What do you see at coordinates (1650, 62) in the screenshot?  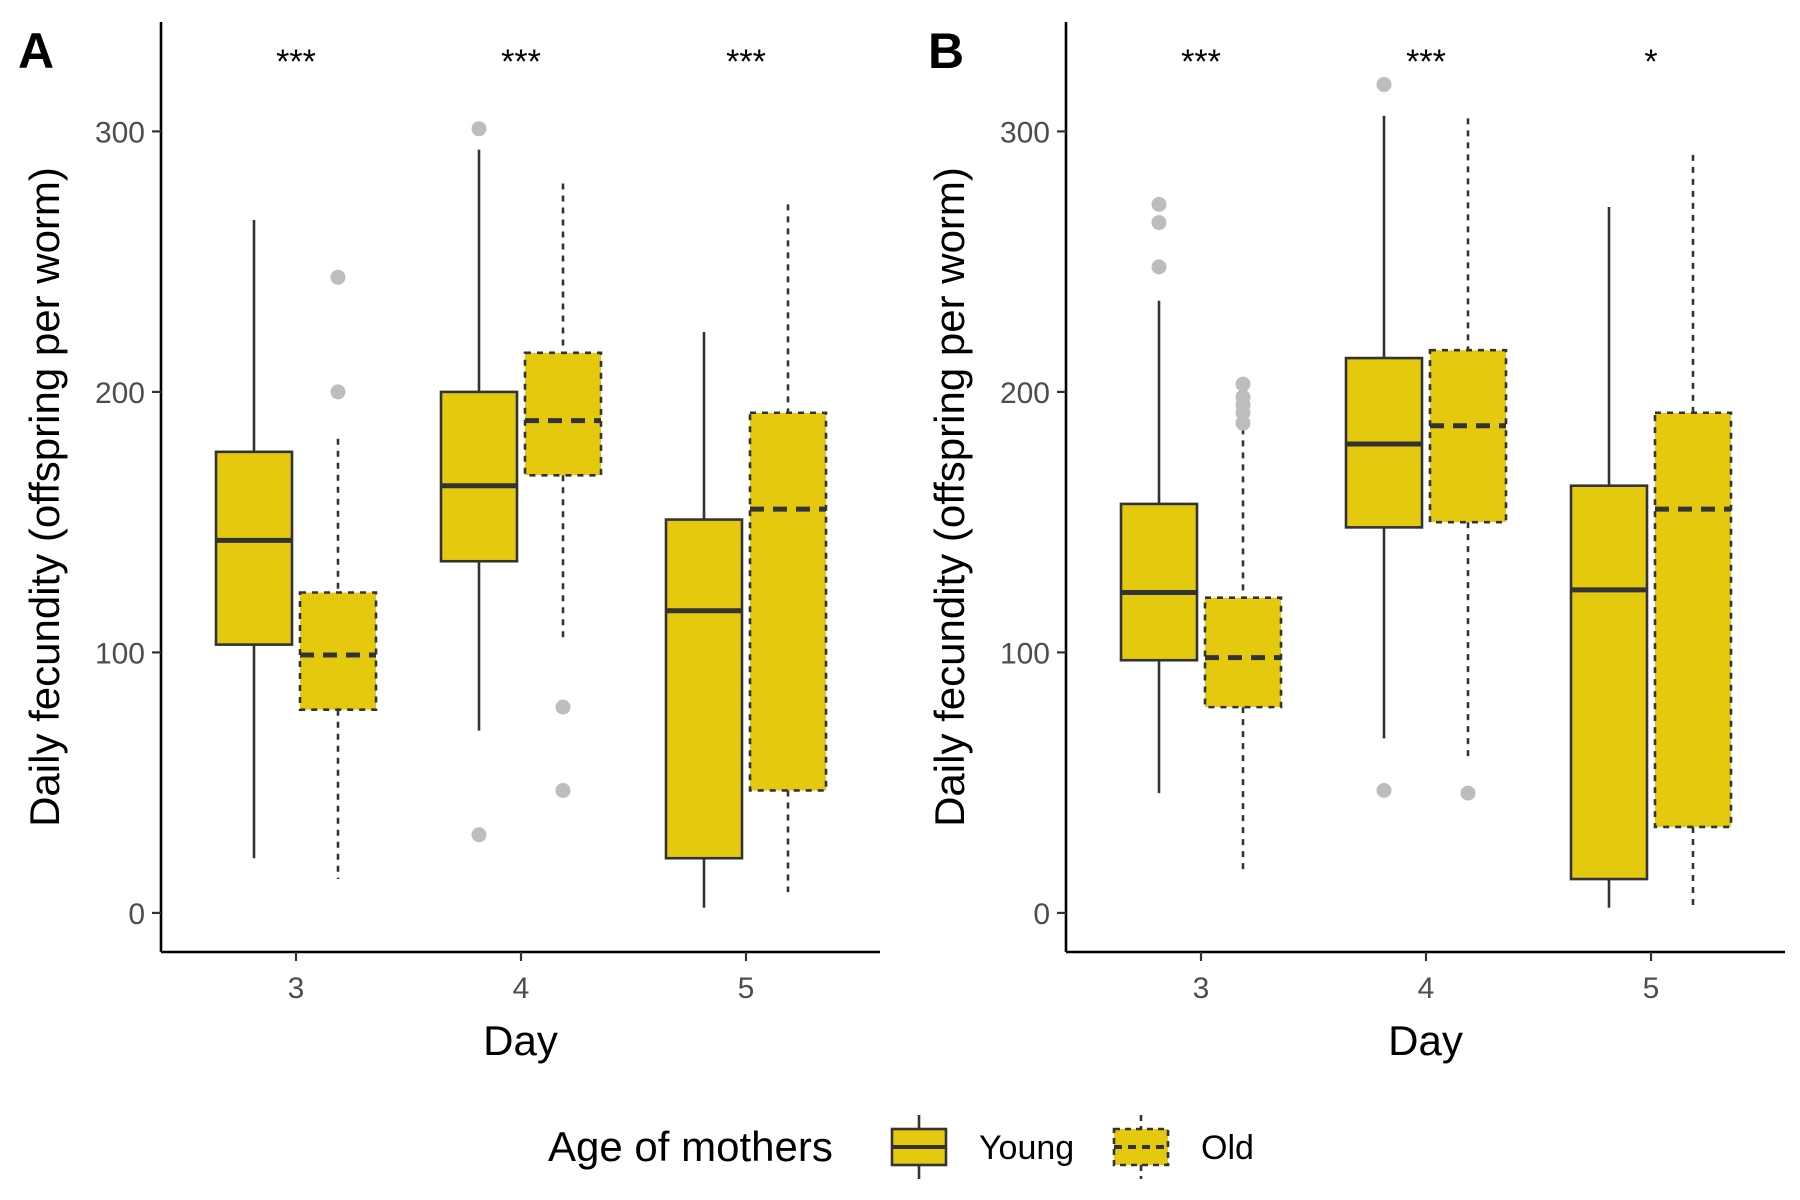 I see `significance-label: *` at bounding box center [1650, 62].